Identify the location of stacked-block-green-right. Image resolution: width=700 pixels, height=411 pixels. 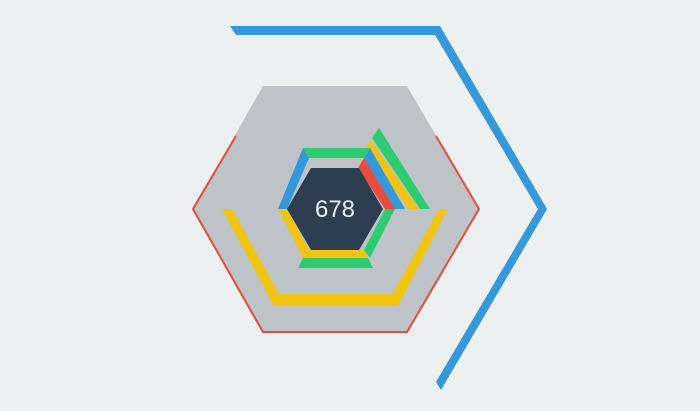
(401, 168).